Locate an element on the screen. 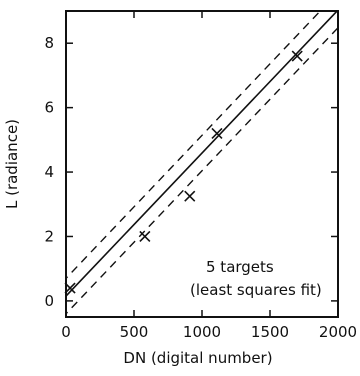  y-tick-label: 0 is located at coordinates (49, 301).